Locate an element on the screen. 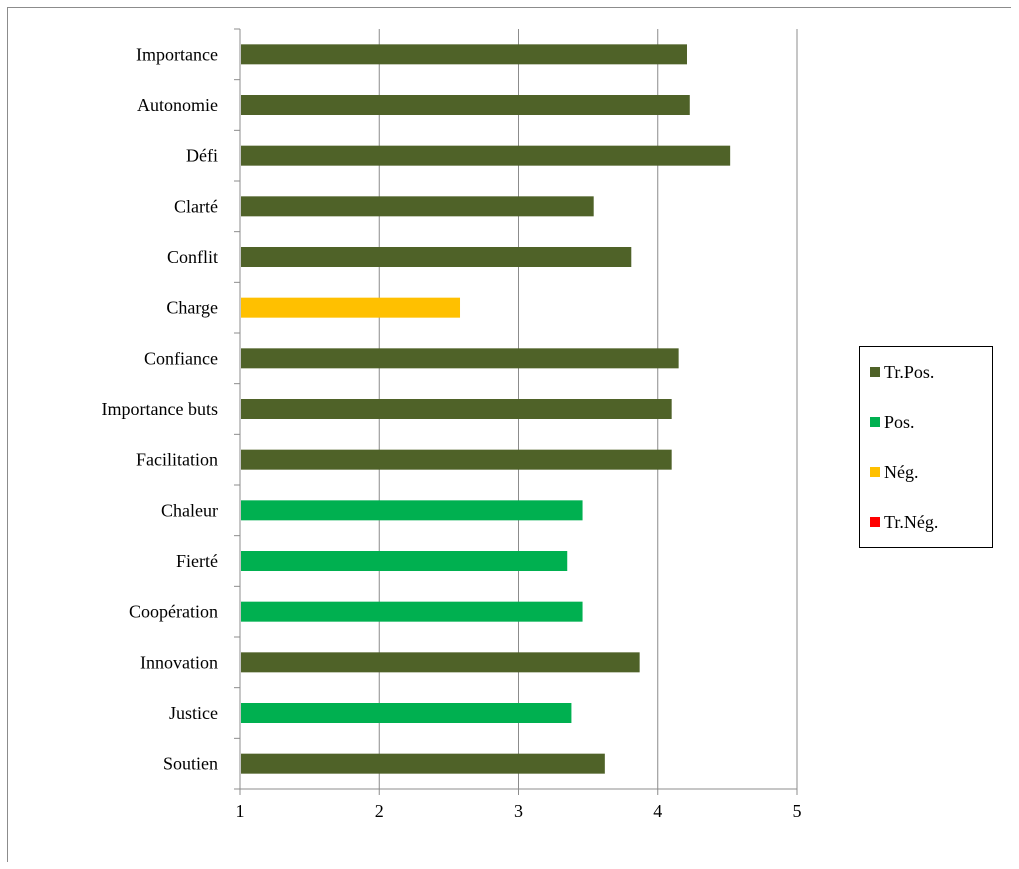  category-label: Justice is located at coordinates (193, 713).